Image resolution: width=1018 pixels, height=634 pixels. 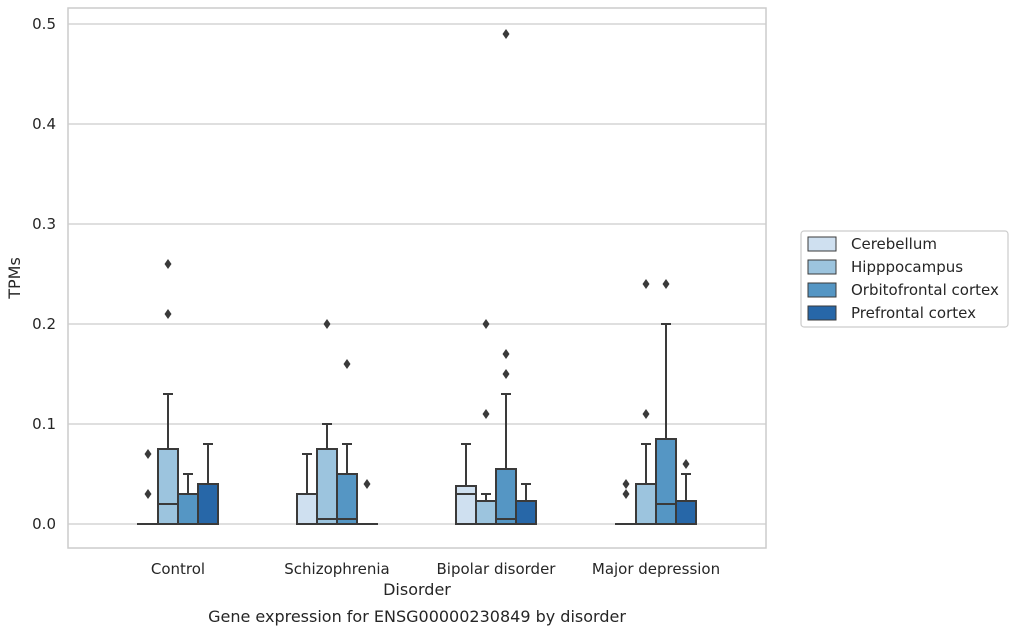 What do you see at coordinates (44, 524) in the screenshot?
I see `y-tick-label: 0.0` at bounding box center [44, 524].